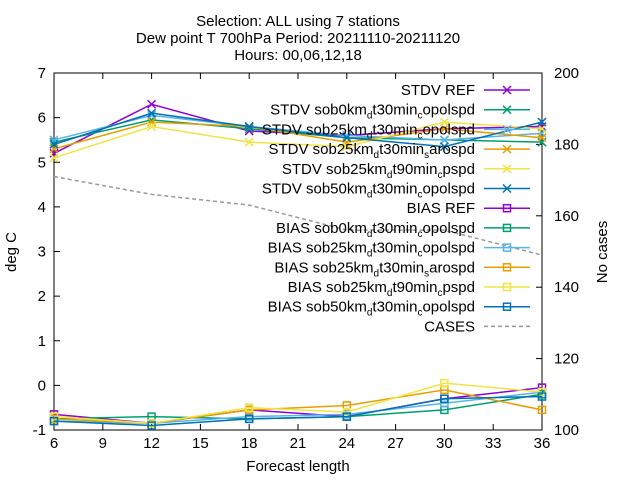 This screenshot has height=480, width=640. Describe the element at coordinates (42, 162) in the screenshot. I see `y-tick-label: 5` at that location.